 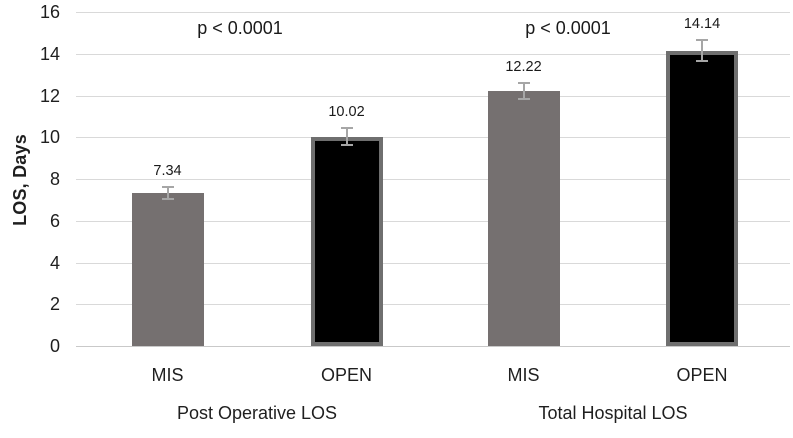 I want to click on y-tick-label: 12, so click(x=49, y=95).